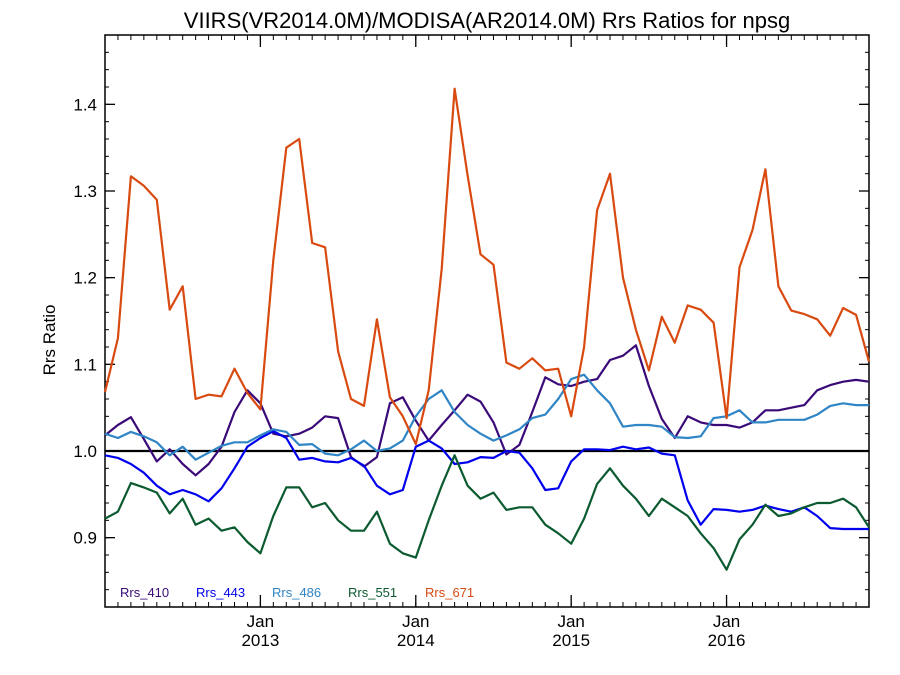 This screenshot has height=675, width=900. What do you see at coordinates (85, 321) in the screenshot?
I see `y-tick-labels: 0.9 1.0 1.1 1.2 1.3 1.4` at bounding box center [85, 321].